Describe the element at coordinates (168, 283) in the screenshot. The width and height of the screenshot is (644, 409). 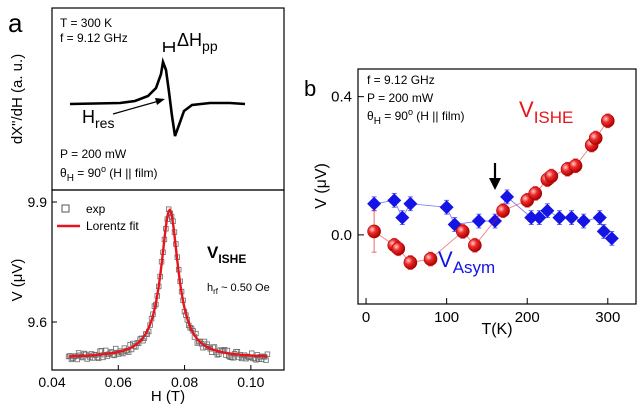
I see `lorentz-fit-line` at that location.